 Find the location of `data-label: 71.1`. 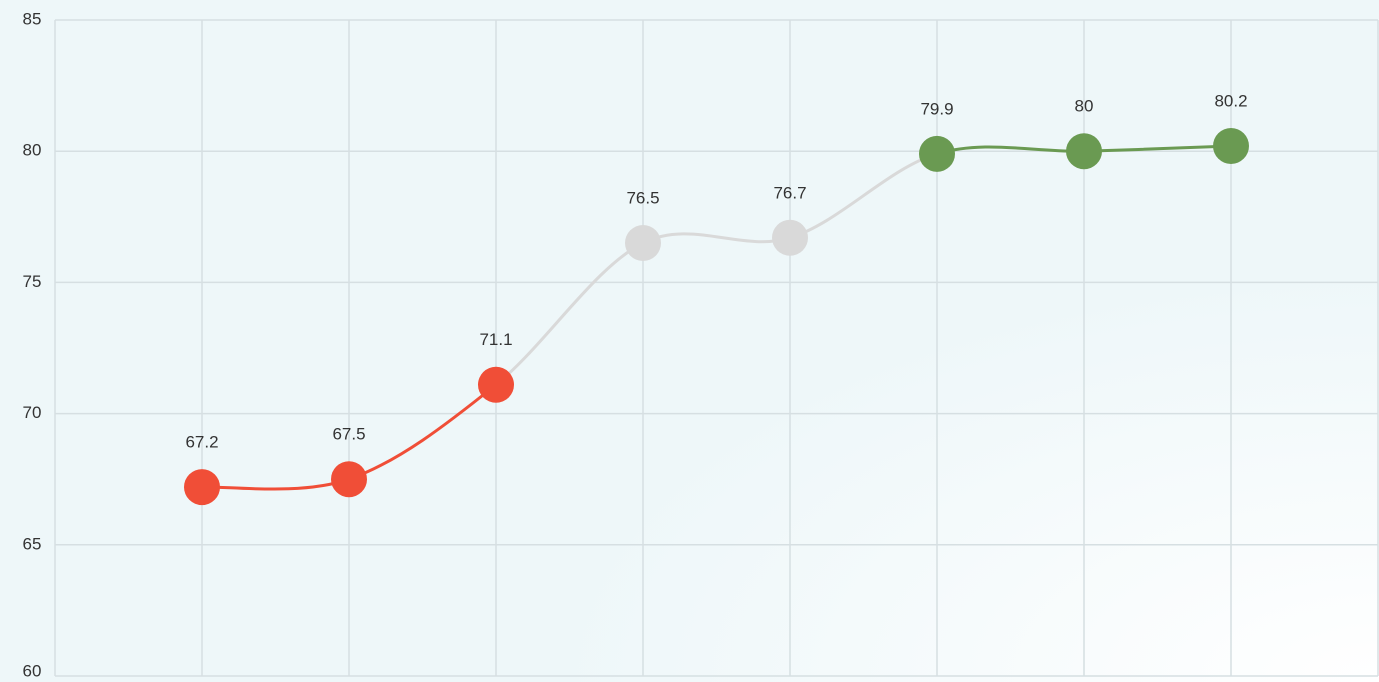

data-label: 71.1 is located at coordinates (495, 339).